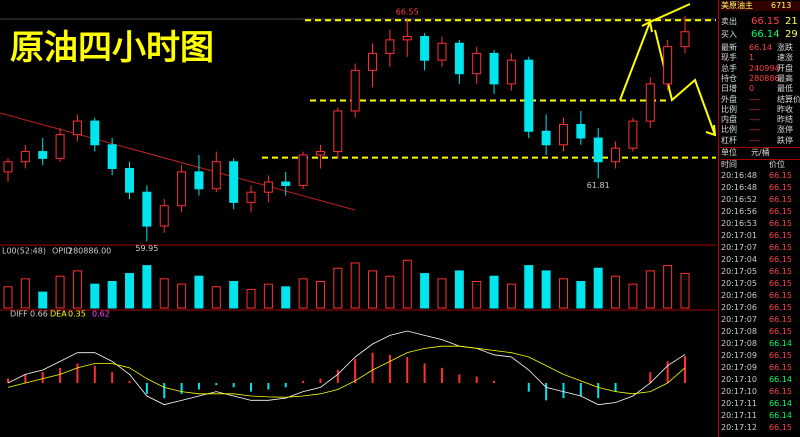  Describe the element at coordinates (785, 68) in the screenshot. I see `quote-row-cell: 开盘` at that location.